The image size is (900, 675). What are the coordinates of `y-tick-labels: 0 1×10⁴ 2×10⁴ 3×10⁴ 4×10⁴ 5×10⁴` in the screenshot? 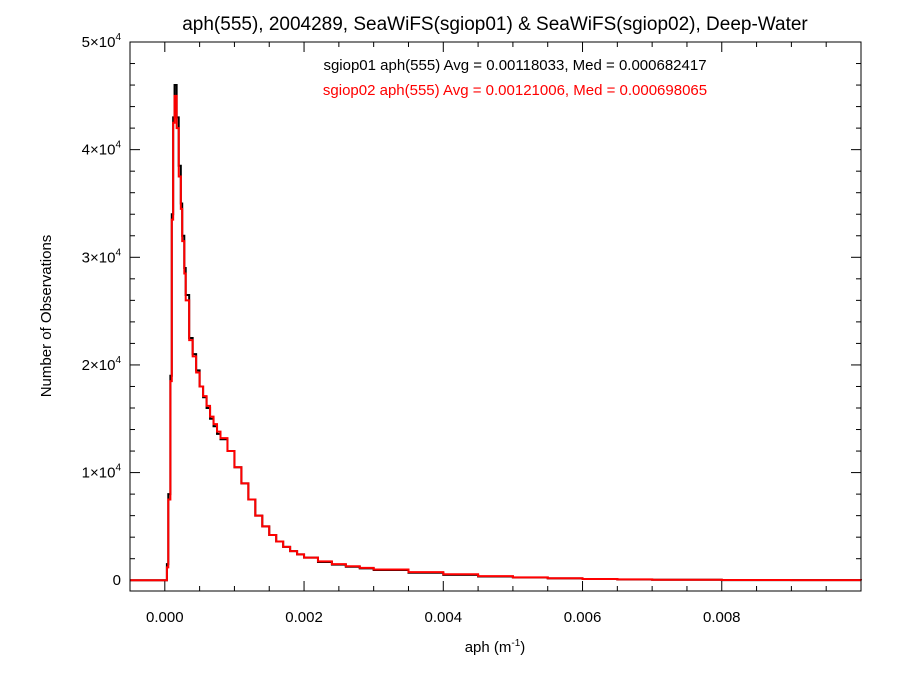 It's located at (102, 310).